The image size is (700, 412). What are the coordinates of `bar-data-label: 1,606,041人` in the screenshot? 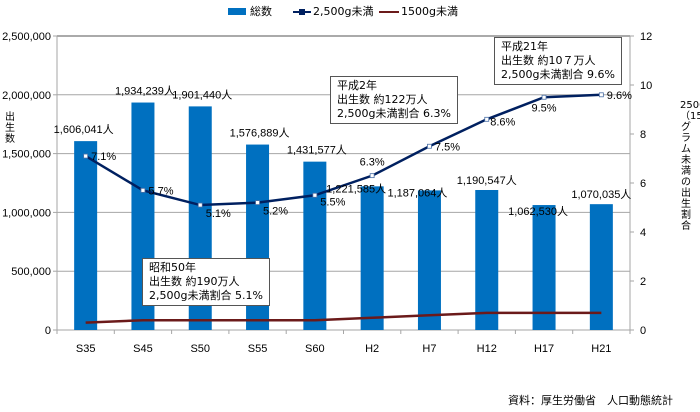 It's located at (84, 129).